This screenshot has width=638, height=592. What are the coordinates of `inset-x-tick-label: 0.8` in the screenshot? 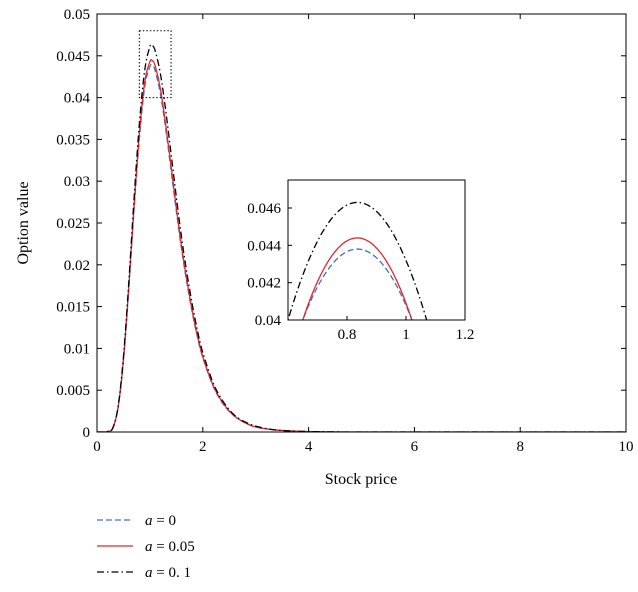 It's located at (347, 335).